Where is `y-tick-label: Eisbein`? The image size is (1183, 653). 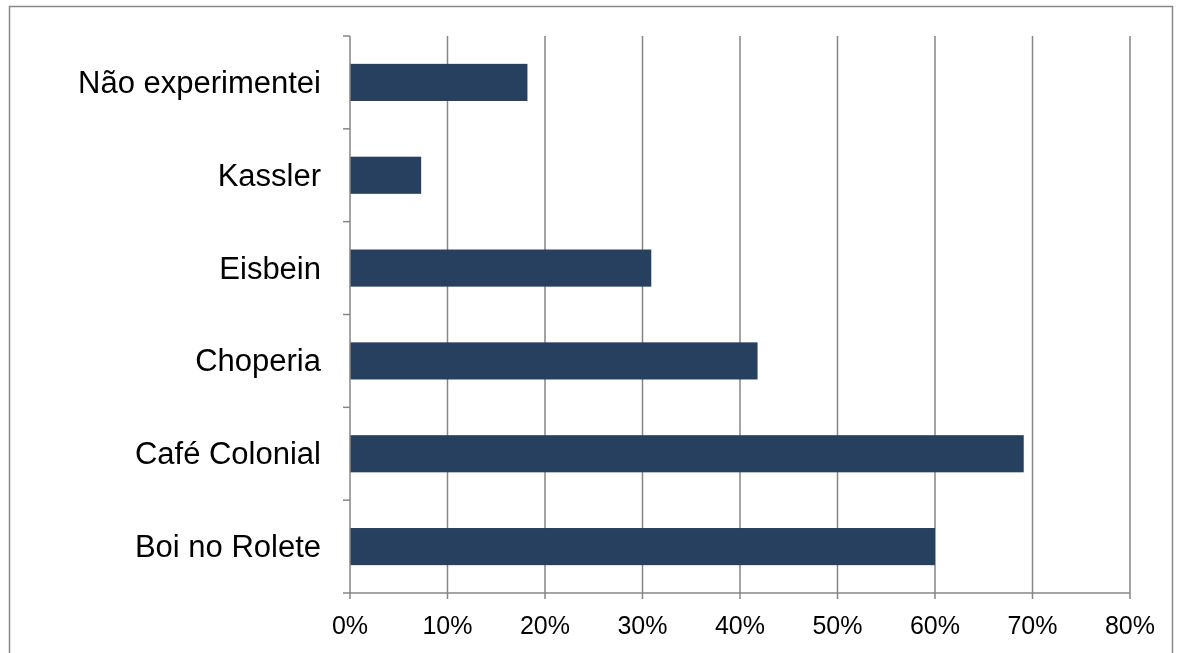 y-tick-label: Eisbein is located at coordinates (270, 268).